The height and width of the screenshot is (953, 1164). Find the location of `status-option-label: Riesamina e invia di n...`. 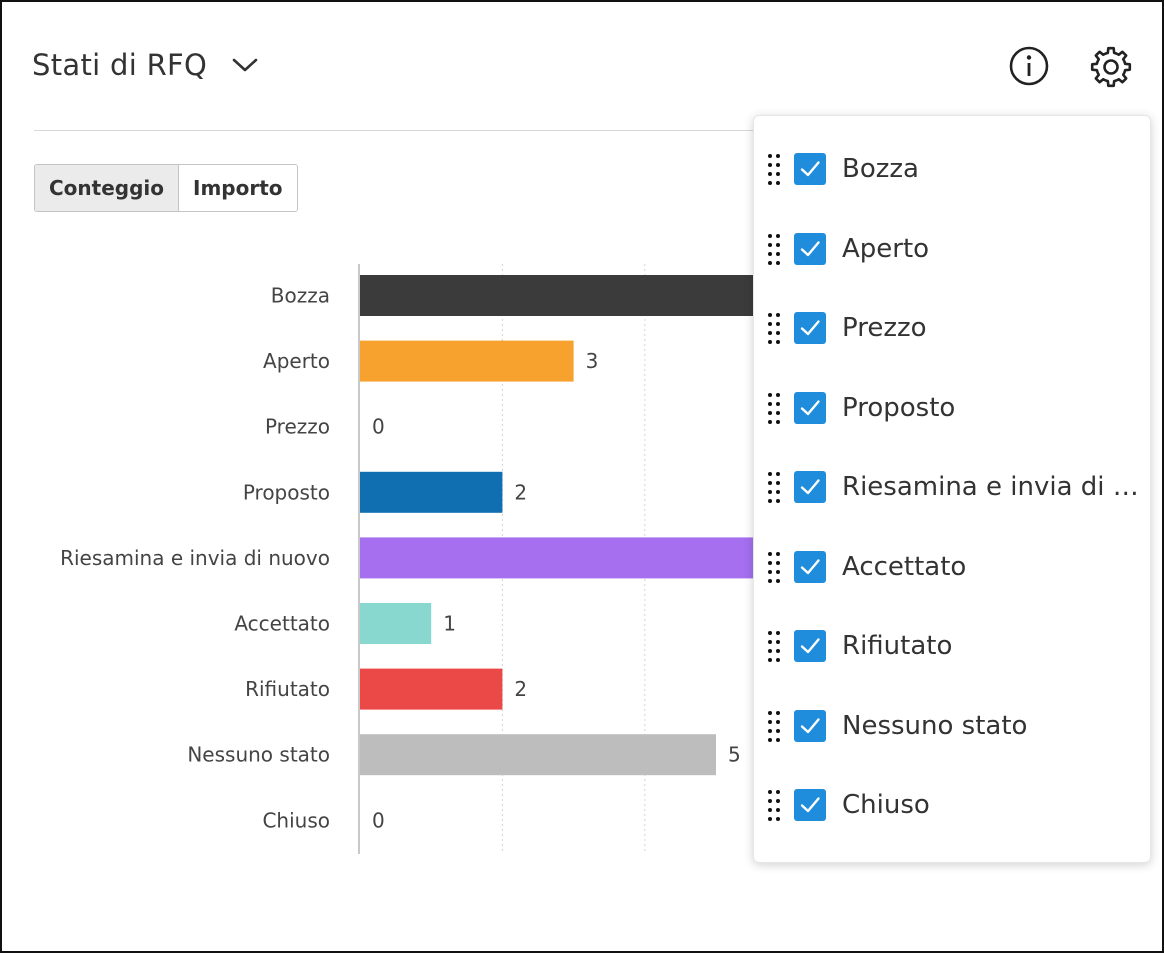

status-option-label: Riesamina e invia di n... is located at coordinates (995, 487).